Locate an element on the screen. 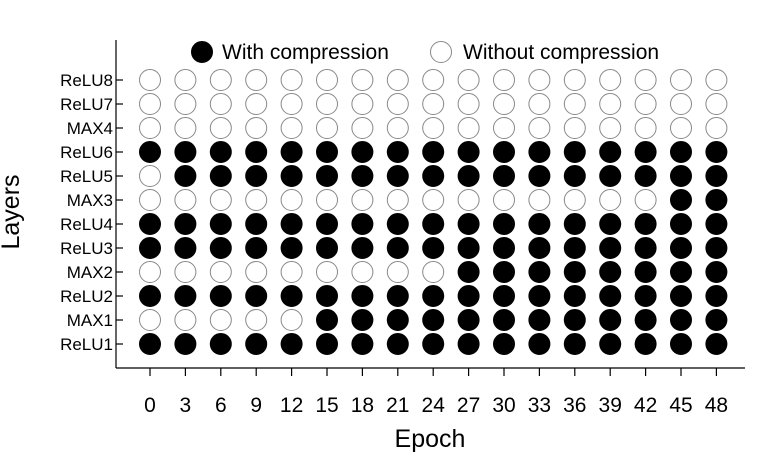 The image size is (778, 474). y-tick-label-max4: MAX4 is located at coordinates (90, 128).